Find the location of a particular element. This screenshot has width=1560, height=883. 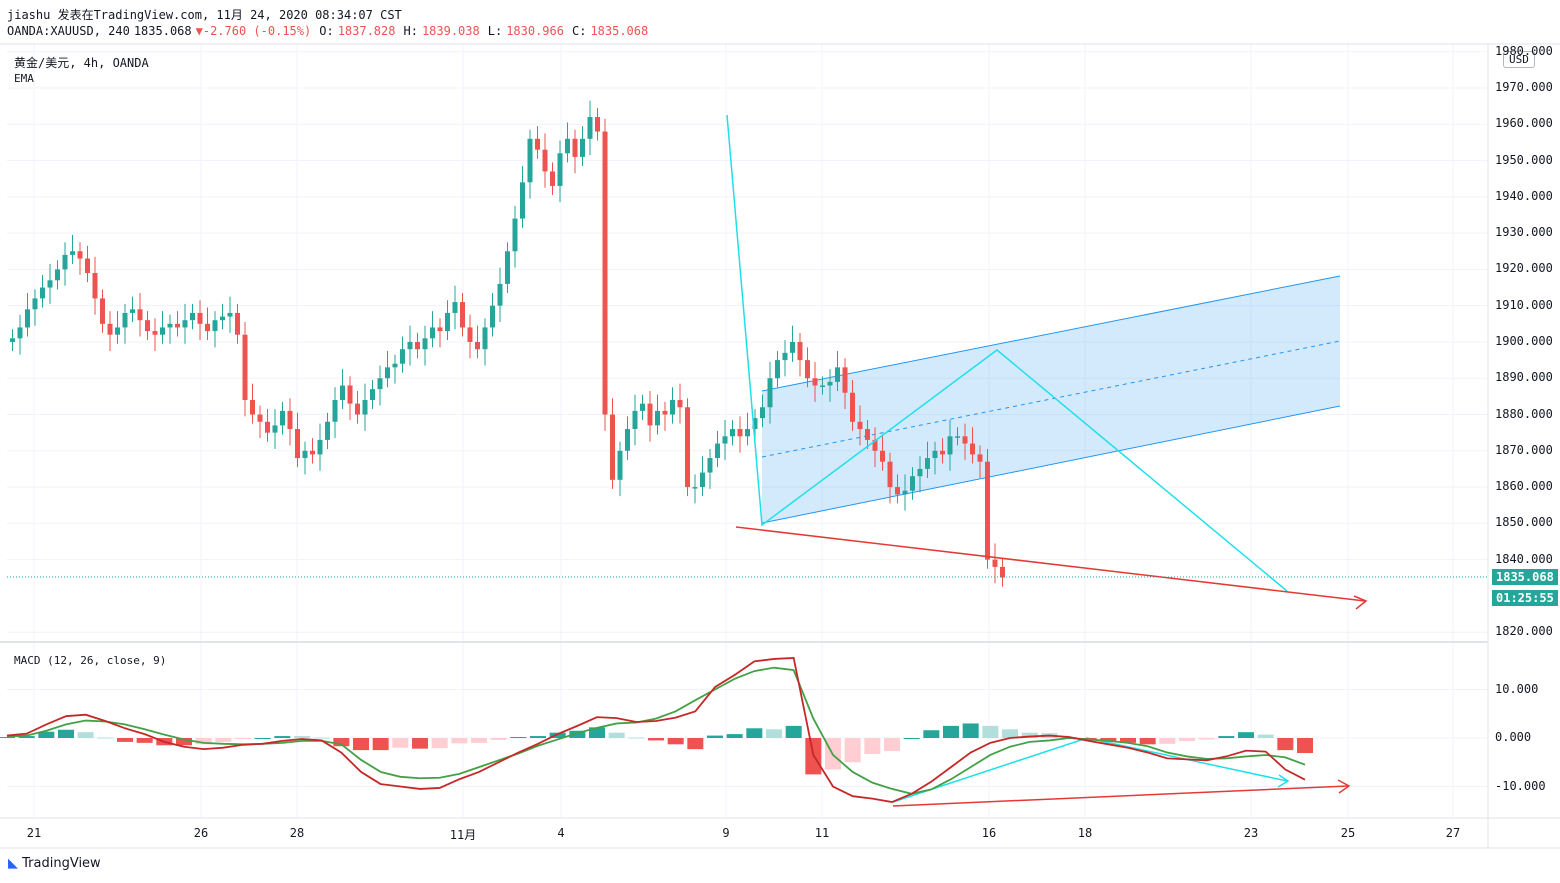

macd-trend-line is located at coordinates (1120, 796).